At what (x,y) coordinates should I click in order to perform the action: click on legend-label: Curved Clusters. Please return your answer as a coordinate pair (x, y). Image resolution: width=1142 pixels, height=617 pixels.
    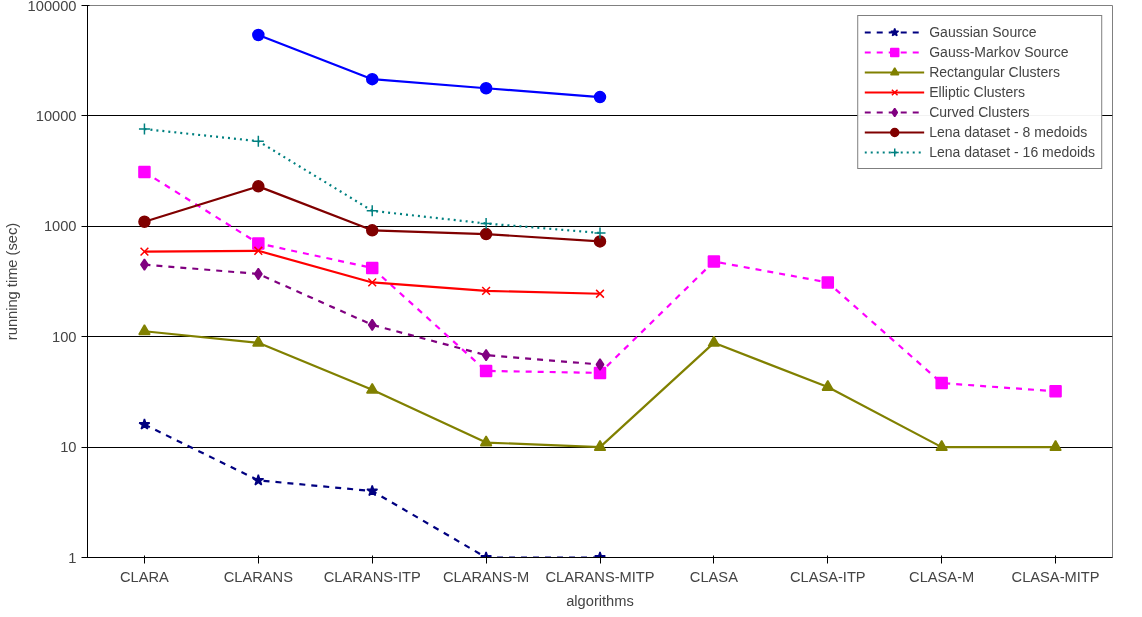
    Looking at the image, I should click on (979, 112).